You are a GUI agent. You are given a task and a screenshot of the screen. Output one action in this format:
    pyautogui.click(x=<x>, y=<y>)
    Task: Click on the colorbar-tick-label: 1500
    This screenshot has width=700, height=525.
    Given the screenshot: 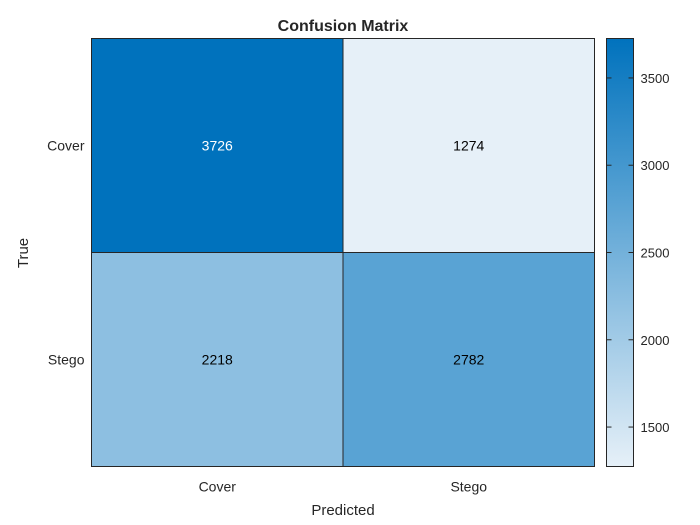 What is the action you would take?
    pyautogui.click(x=655, y=427)
    